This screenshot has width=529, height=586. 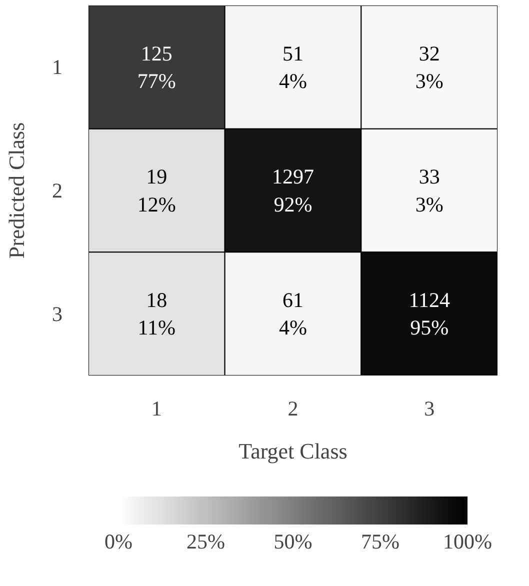 I want to click on color-bar-label: 100%, so click(x=467, y=542).